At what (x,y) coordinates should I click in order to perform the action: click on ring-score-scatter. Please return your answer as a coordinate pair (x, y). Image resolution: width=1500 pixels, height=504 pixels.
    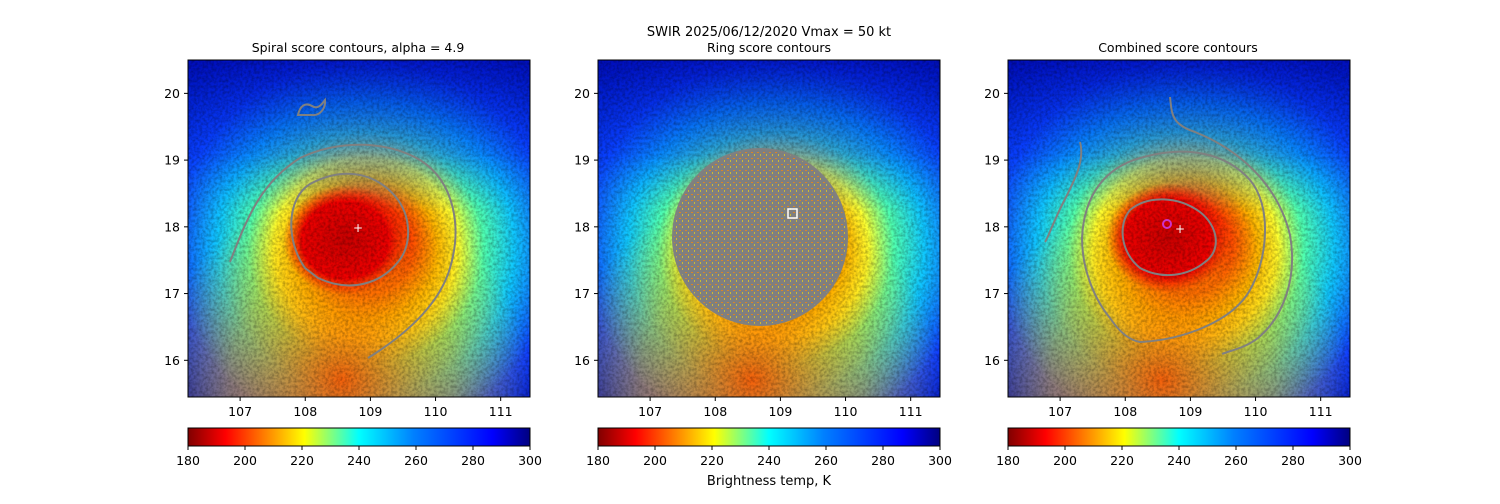
    Looking at the image, I should click on (760, 237).